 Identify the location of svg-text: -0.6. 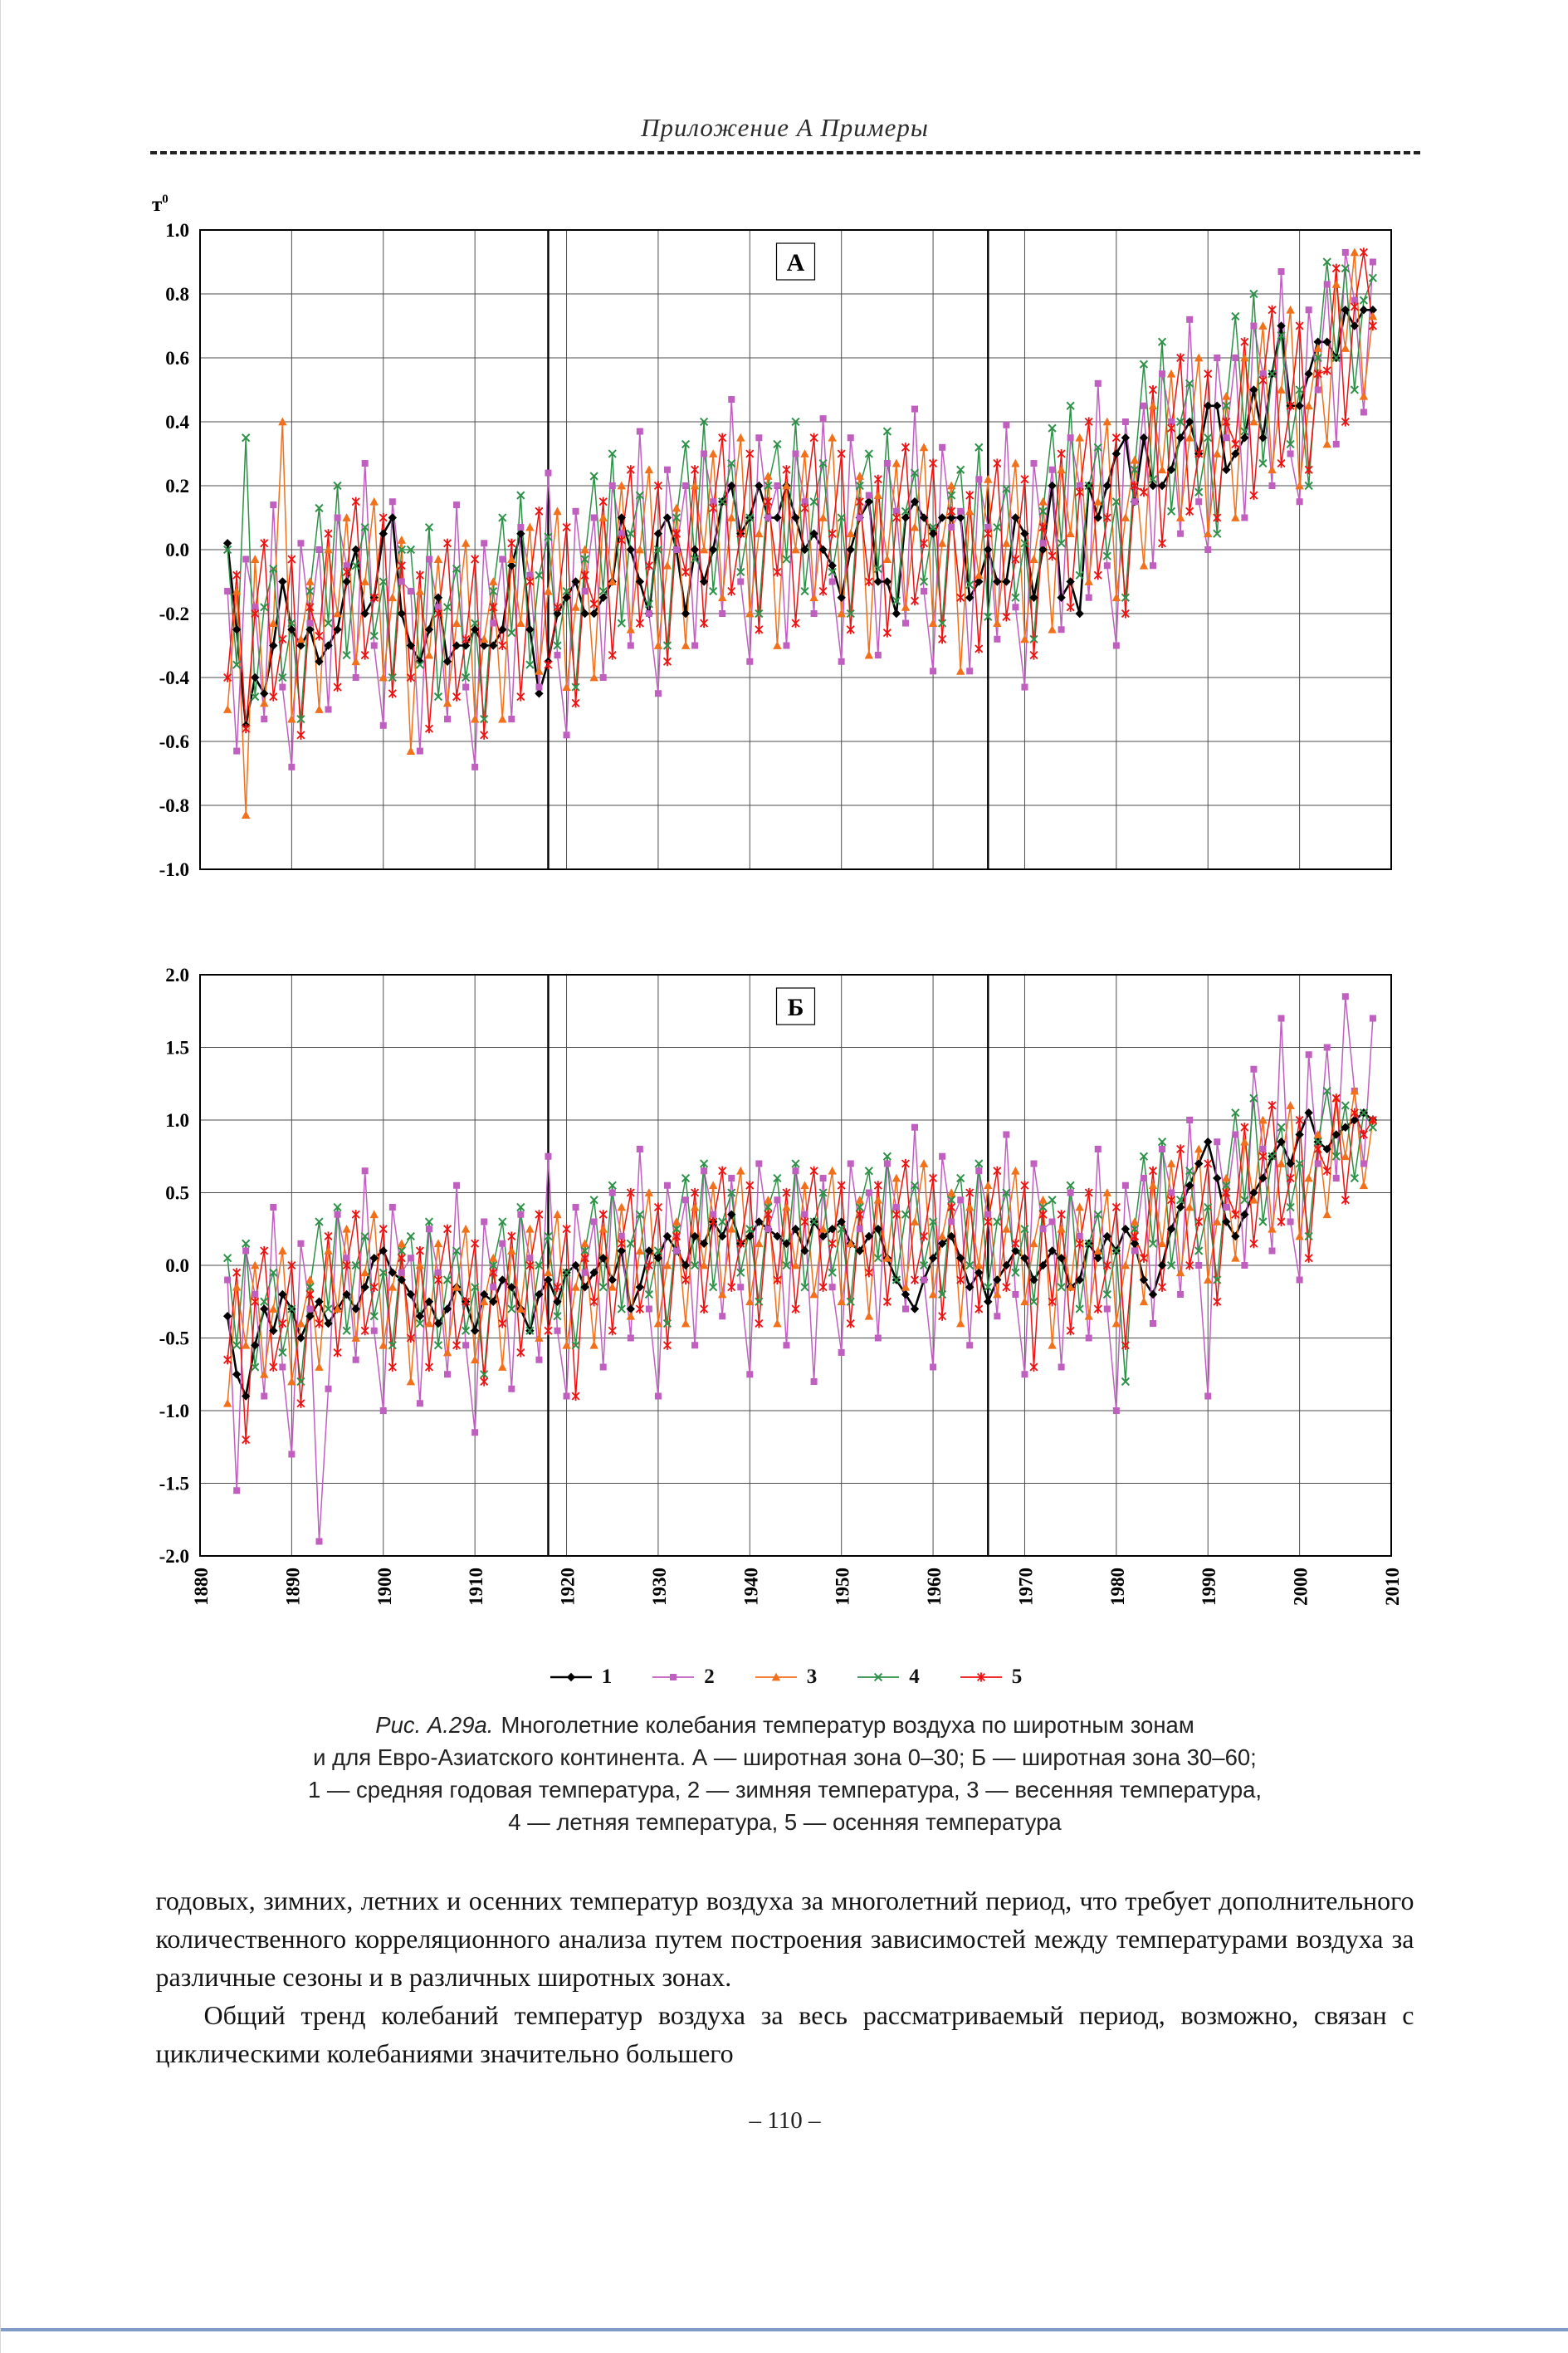
(174, 741).